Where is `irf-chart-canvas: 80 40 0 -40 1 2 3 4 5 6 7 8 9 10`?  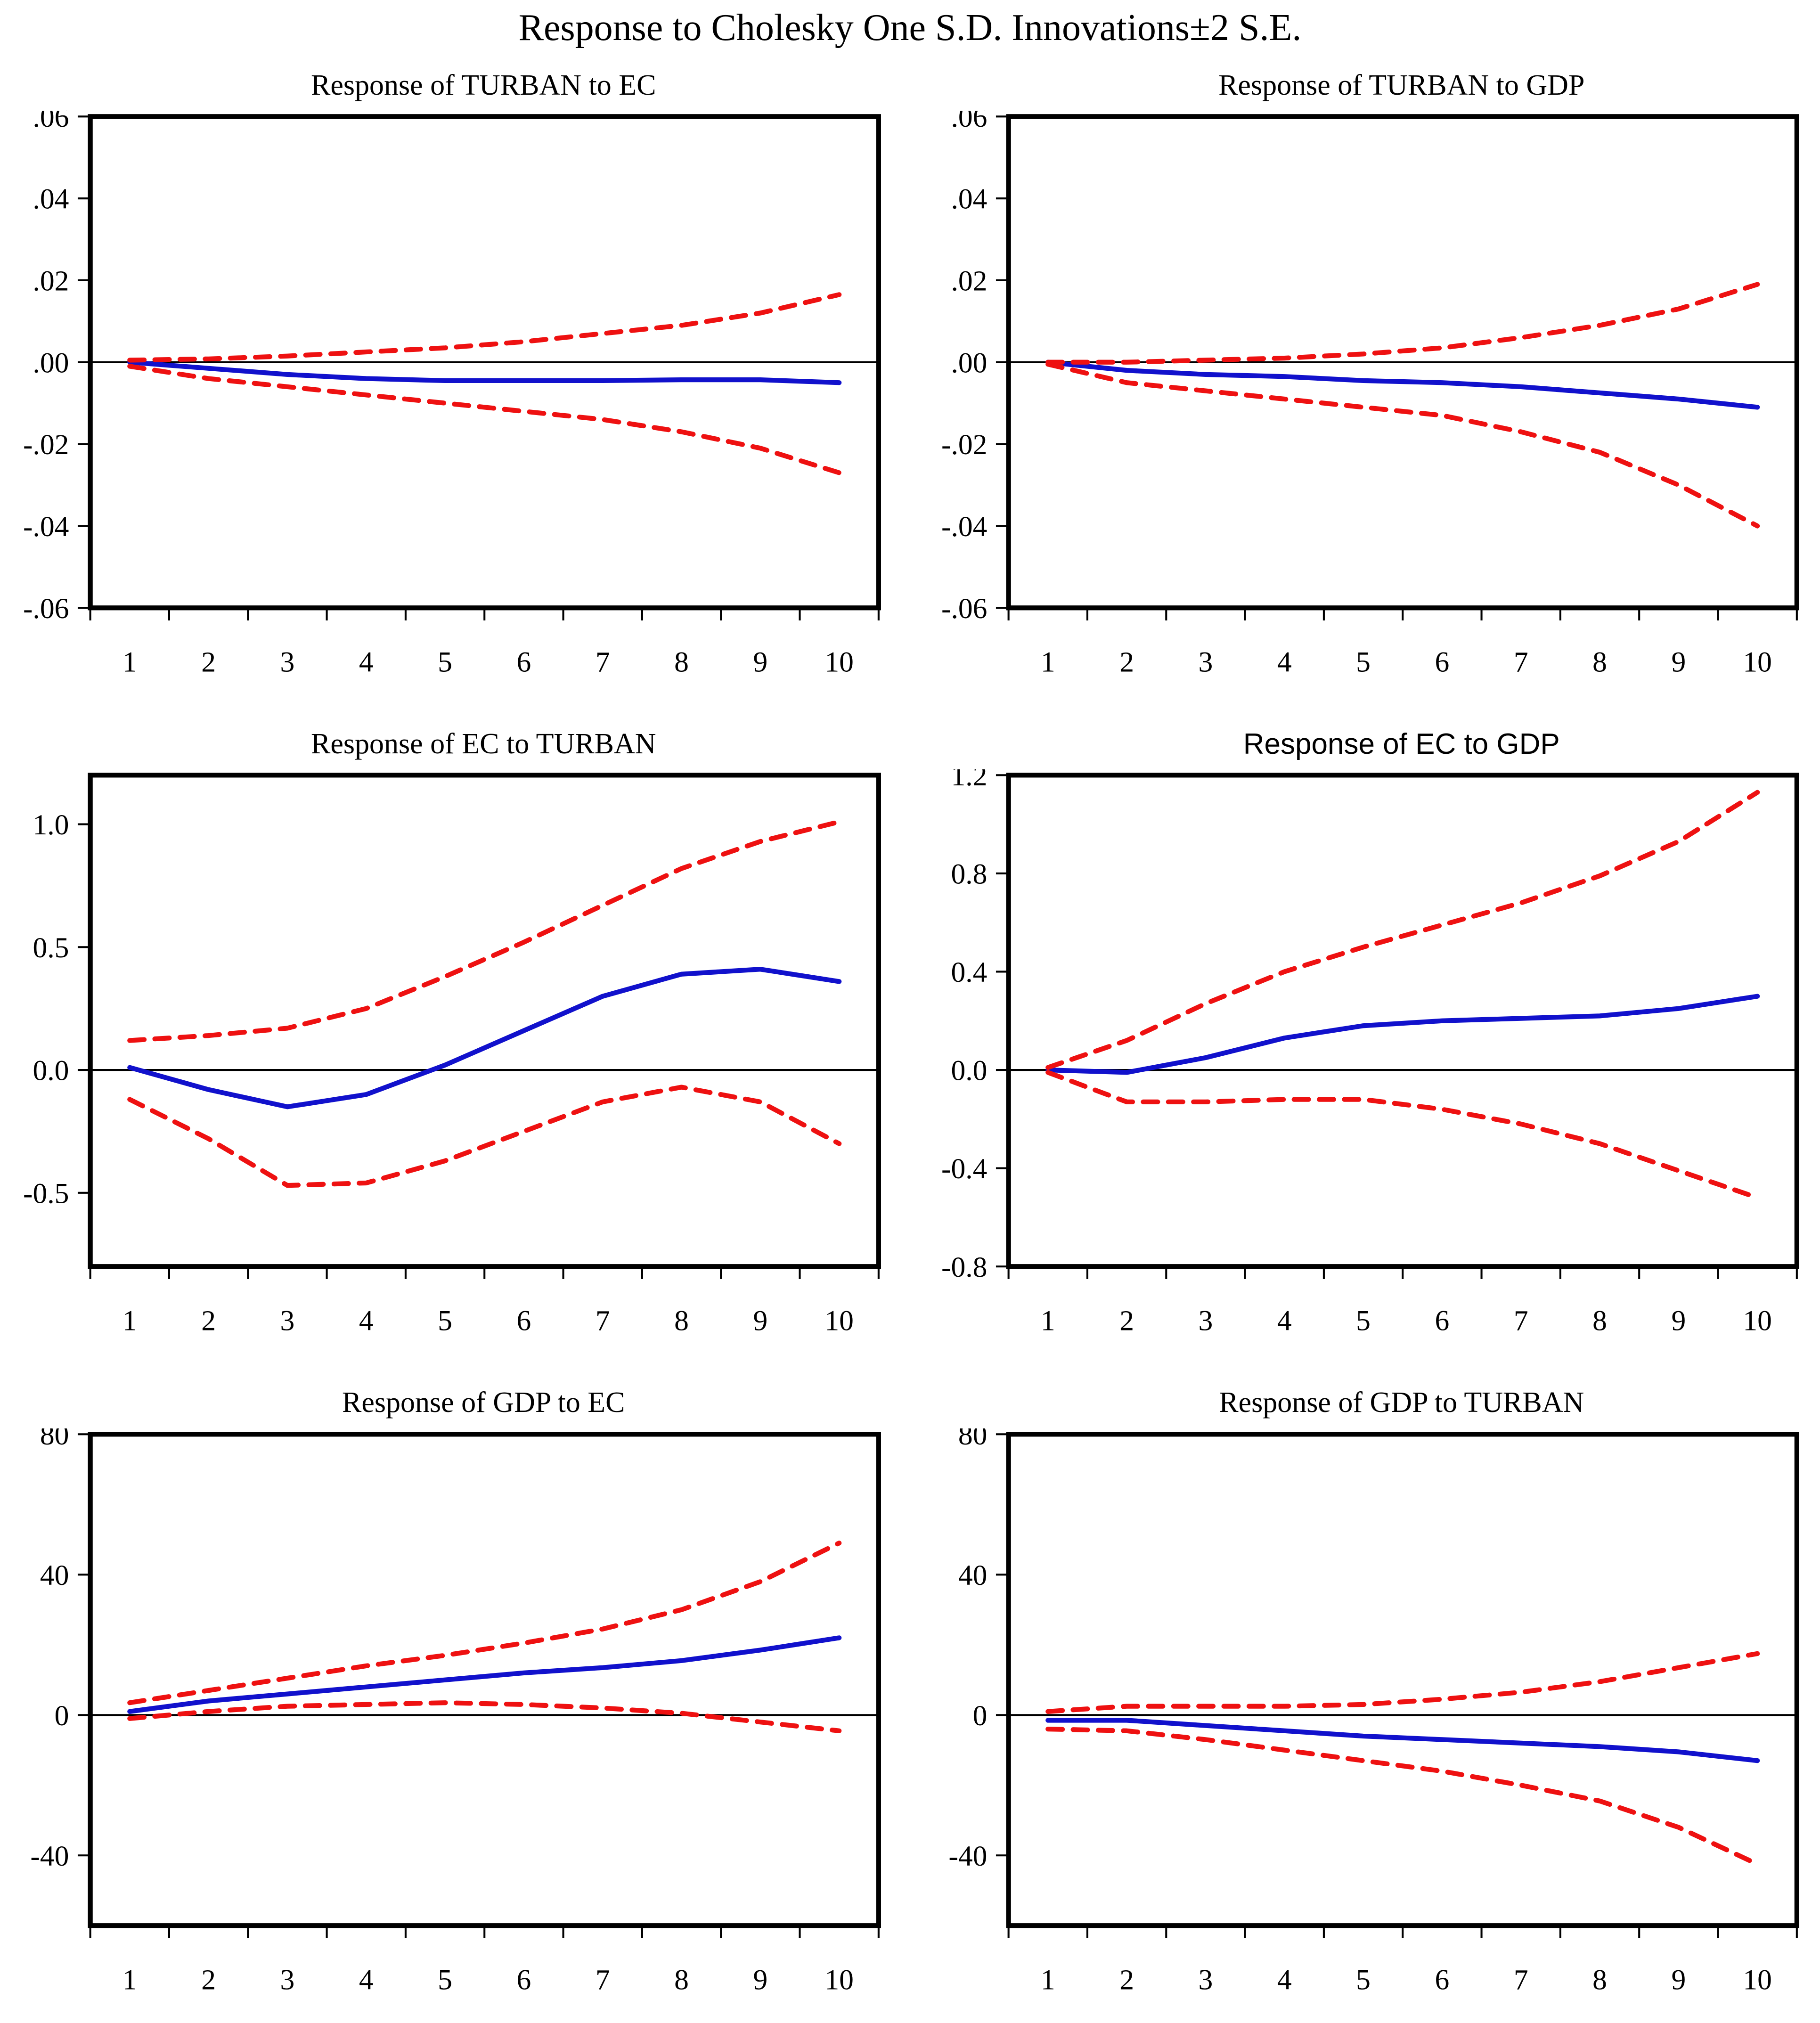
irf-chart-canvas: 80 40 0 -40 1 2 3 4 5 6 7 8 9 10 is located at coordinates (1373, 1712).